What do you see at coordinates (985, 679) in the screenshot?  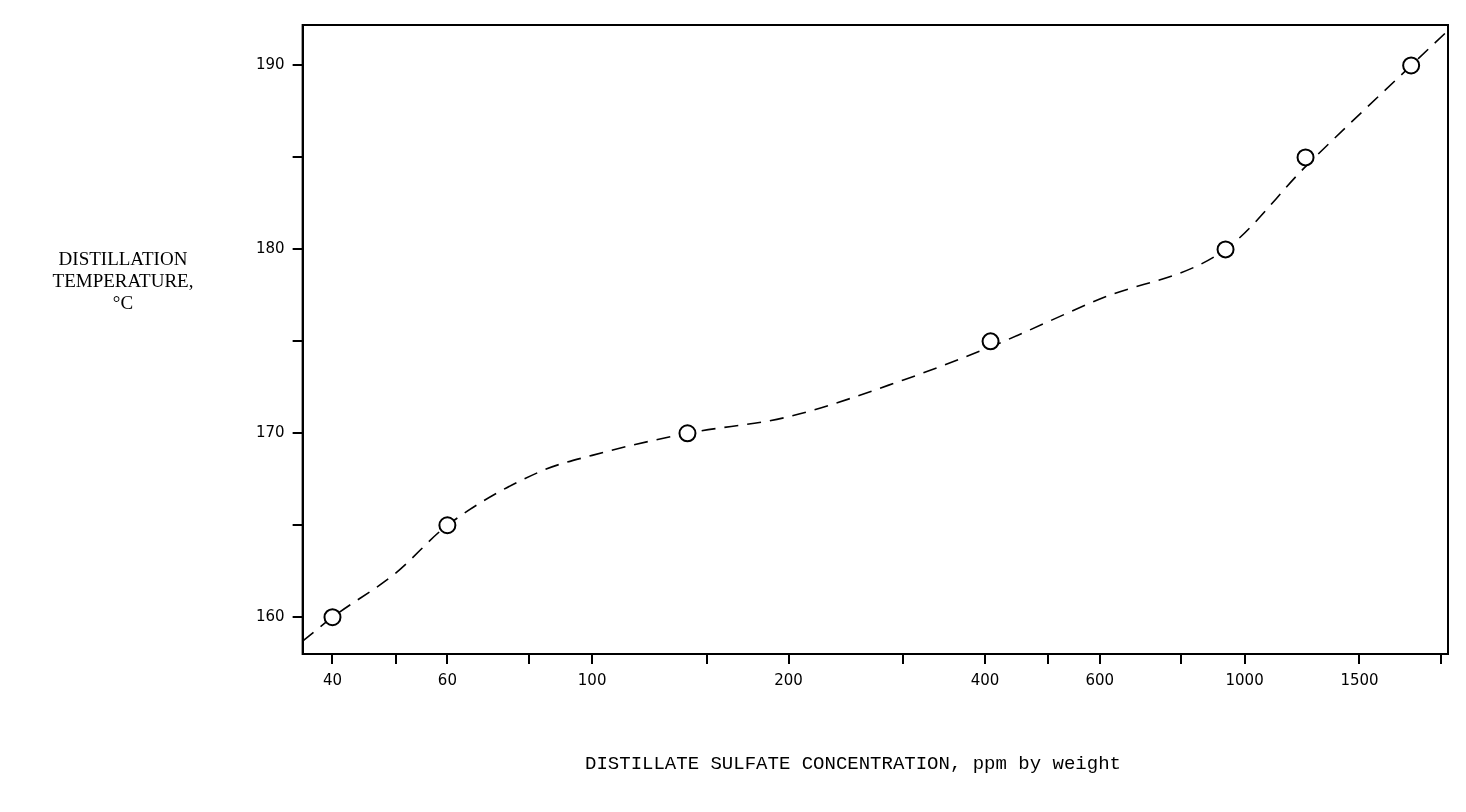 I see `x-tick-label: 400` at bounding box center [985, 679].